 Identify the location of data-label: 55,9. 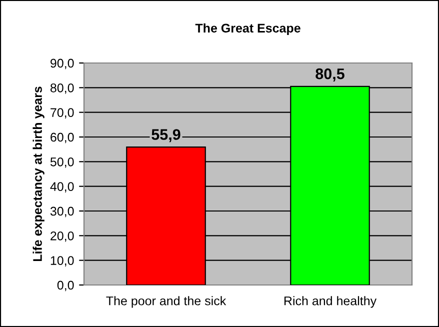
(166, 135).